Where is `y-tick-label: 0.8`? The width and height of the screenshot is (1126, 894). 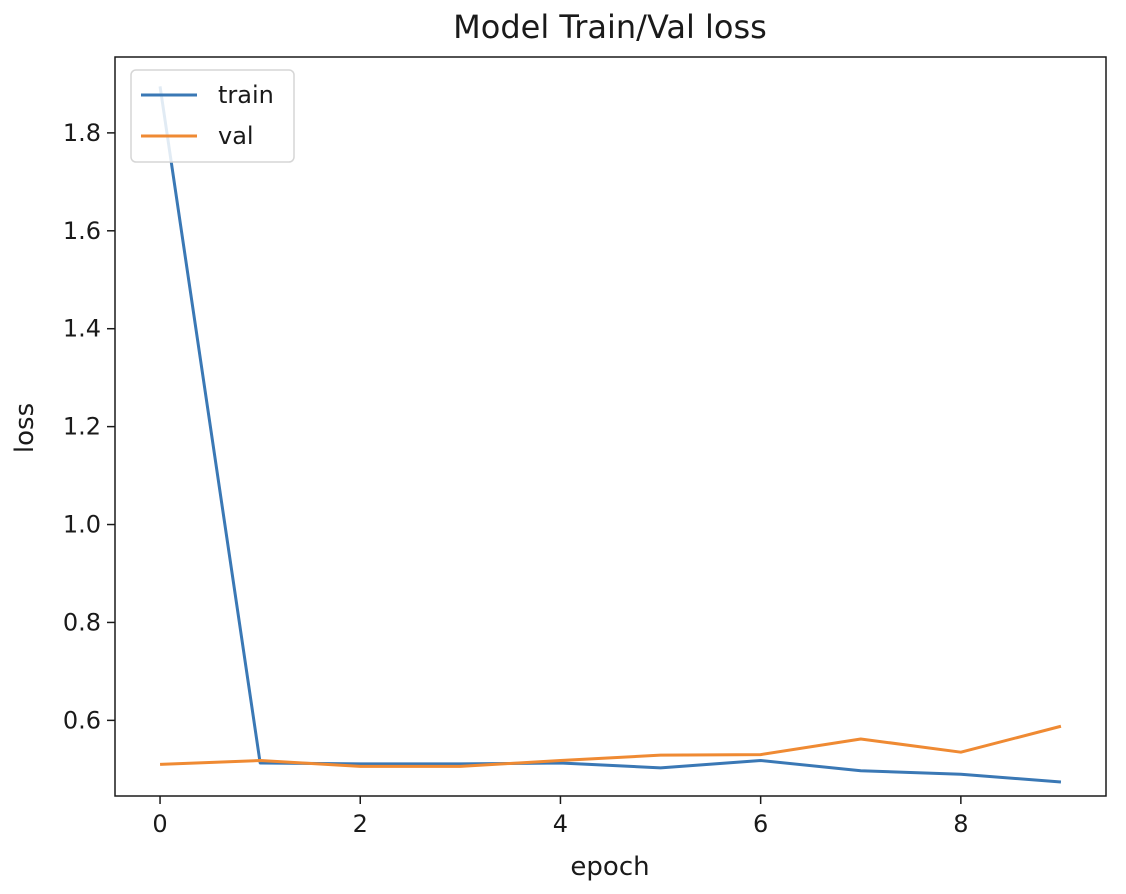 y-tick-label: 0.8 is located at coordinates (82, 622).